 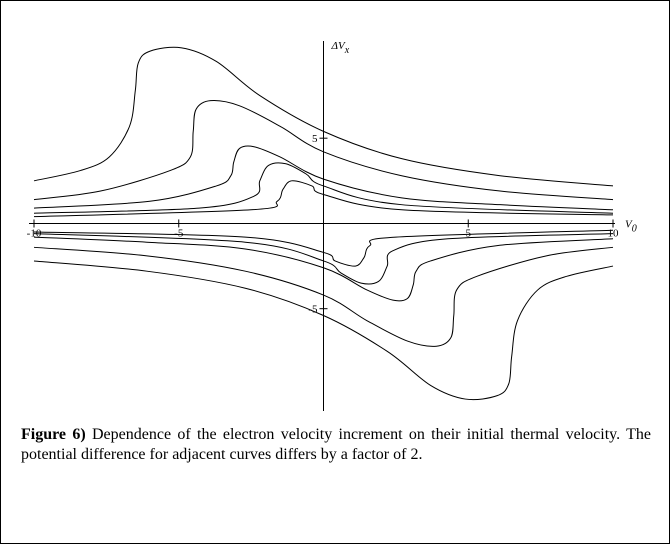 What do you see at coordinates (315, 139) in the screenshot?
I see `y-tick-label: 5` at bounding box center [315, 139].